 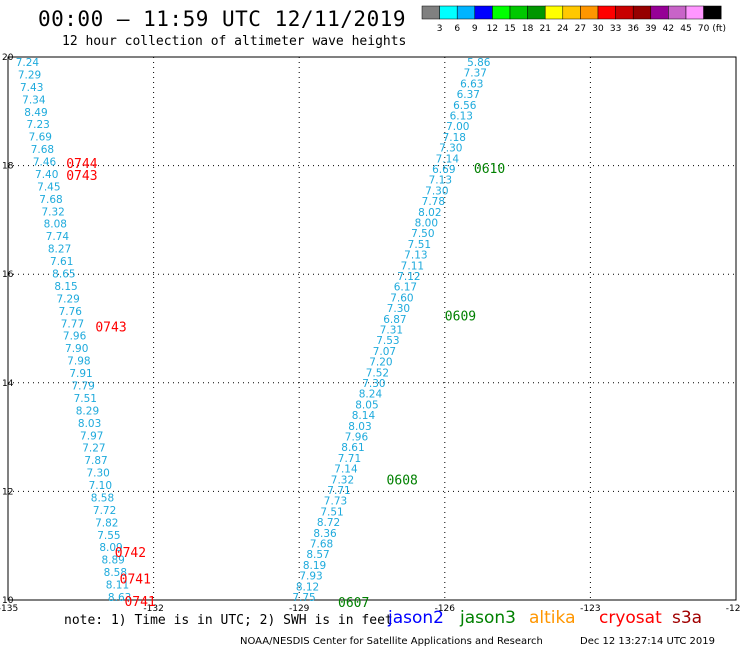 I want to click on wave-height-value: 8.24, so click(x=371, y=395).